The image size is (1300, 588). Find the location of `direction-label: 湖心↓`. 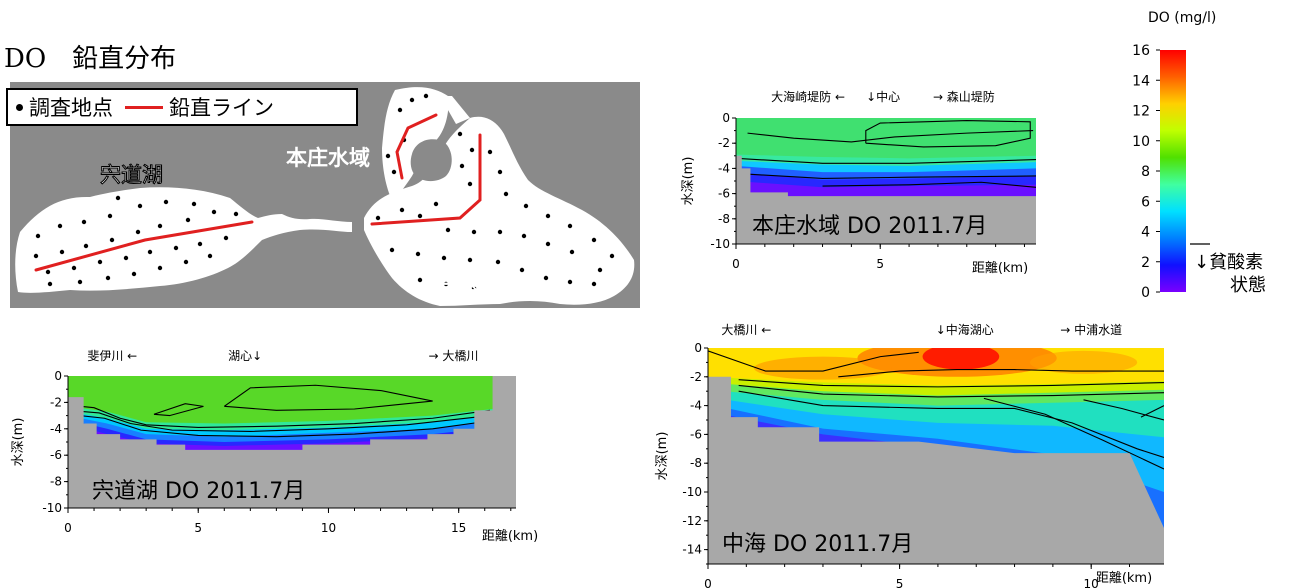

direction-label: 湖心↓ is located at coordinates (245, 355).